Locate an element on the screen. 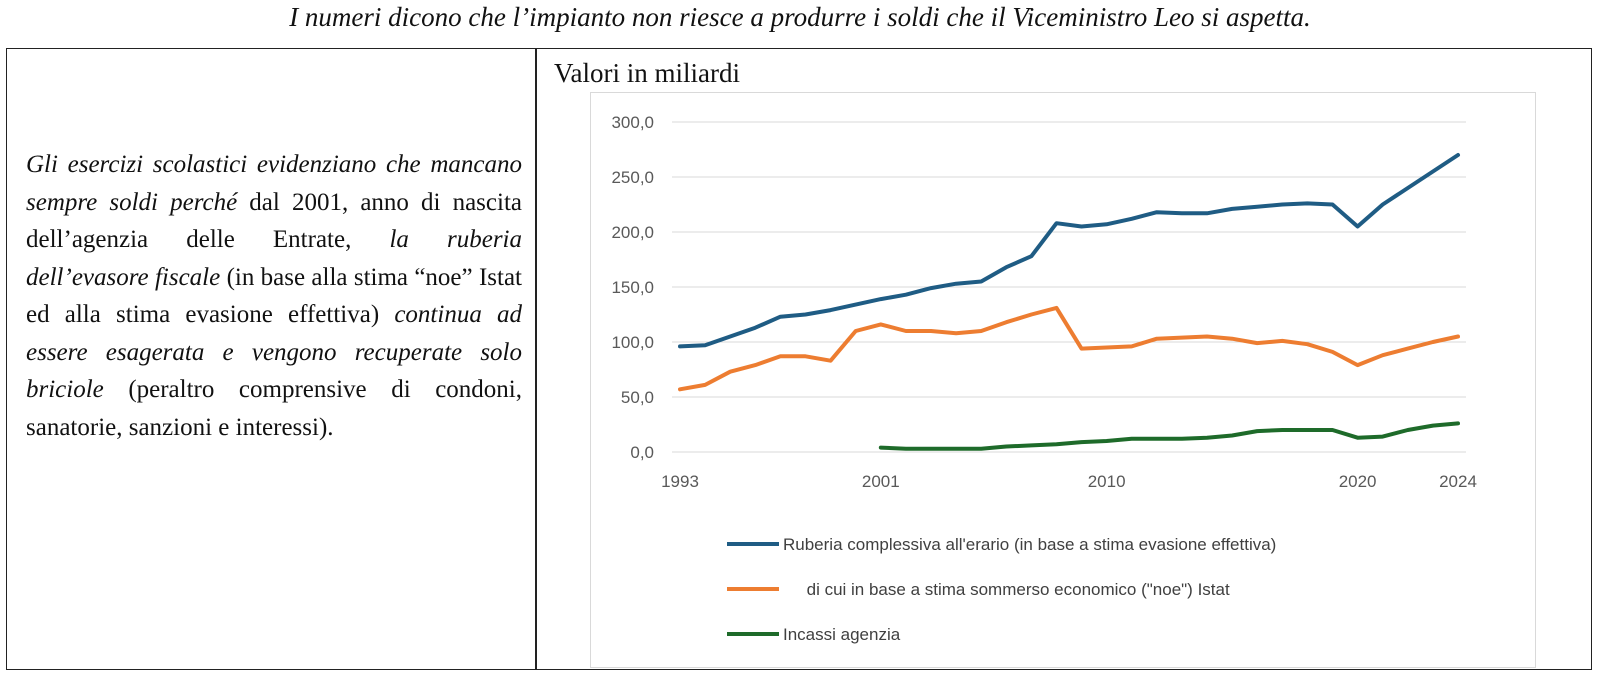 This screenshot has height=675, width=1600. column-divider is located at coordinates (536, 359).